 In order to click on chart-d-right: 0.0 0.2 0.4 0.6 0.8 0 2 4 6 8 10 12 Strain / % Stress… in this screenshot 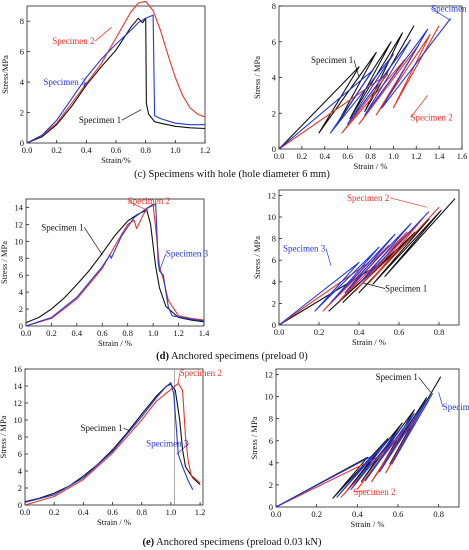, I will do `click(356, 268)`.